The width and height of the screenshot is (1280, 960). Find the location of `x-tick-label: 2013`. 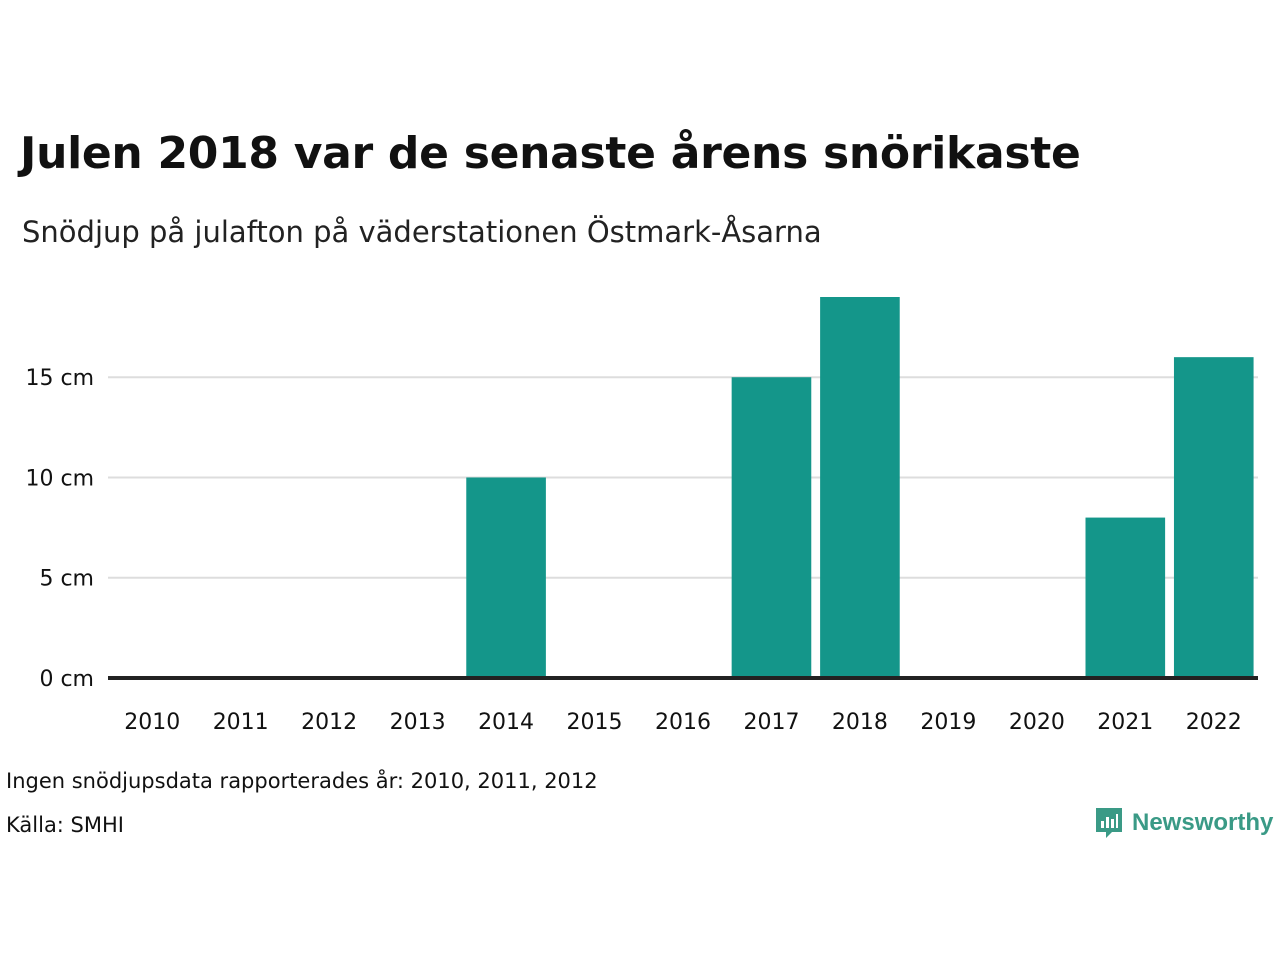

x-tick-label: 2013 is located at coordinates (418, 722).